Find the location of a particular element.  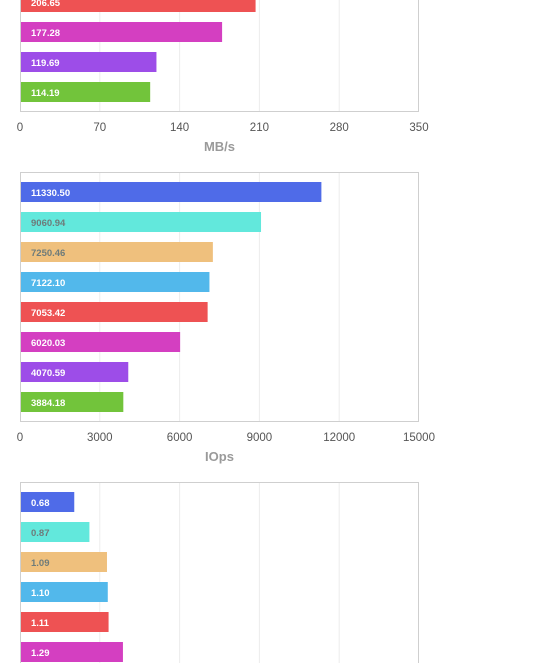

x-tick-label: 15000 is located at coordinates (419, 438).